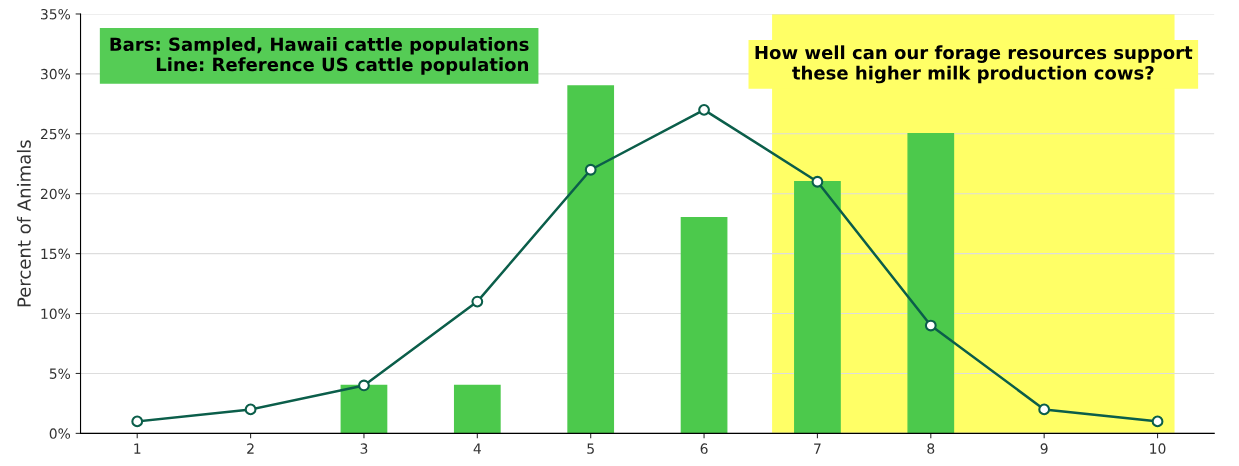  I want to click on band-label: How well can our forage resources support these higher milk production cows?, so click(974, 64).